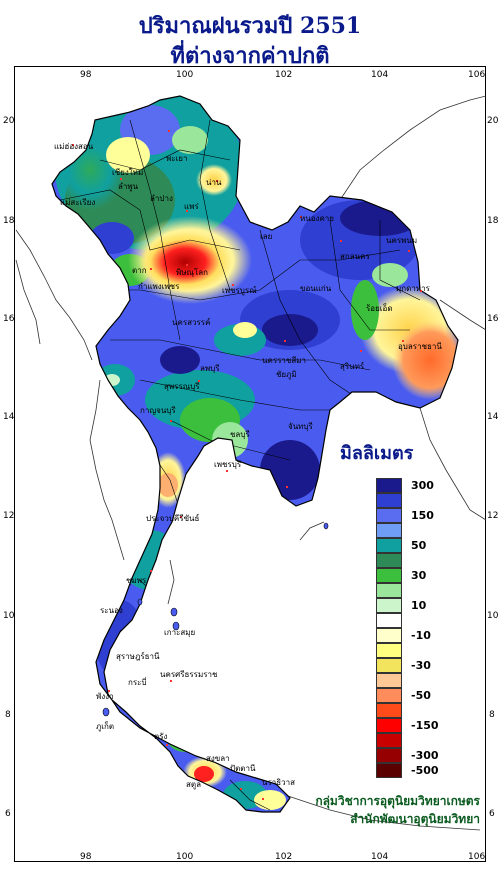 This screenshot has width=500, height=871. Describe the element at coordinates (161, 736) in the screenshot. I see `place-trang: ตรัง` at that location.